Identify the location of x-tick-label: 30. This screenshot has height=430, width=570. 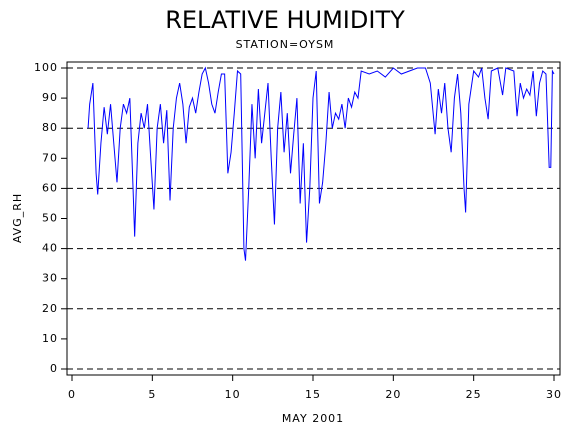
(554, 394).